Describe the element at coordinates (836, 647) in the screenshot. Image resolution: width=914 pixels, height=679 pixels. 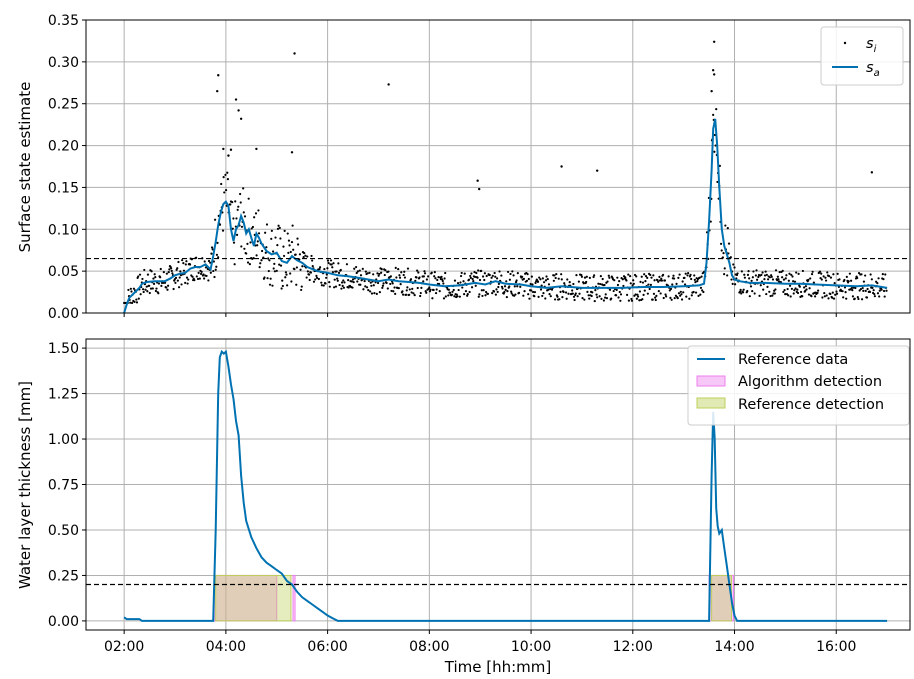
I see `bottom-xtick-label-7: 16:00` at that location.